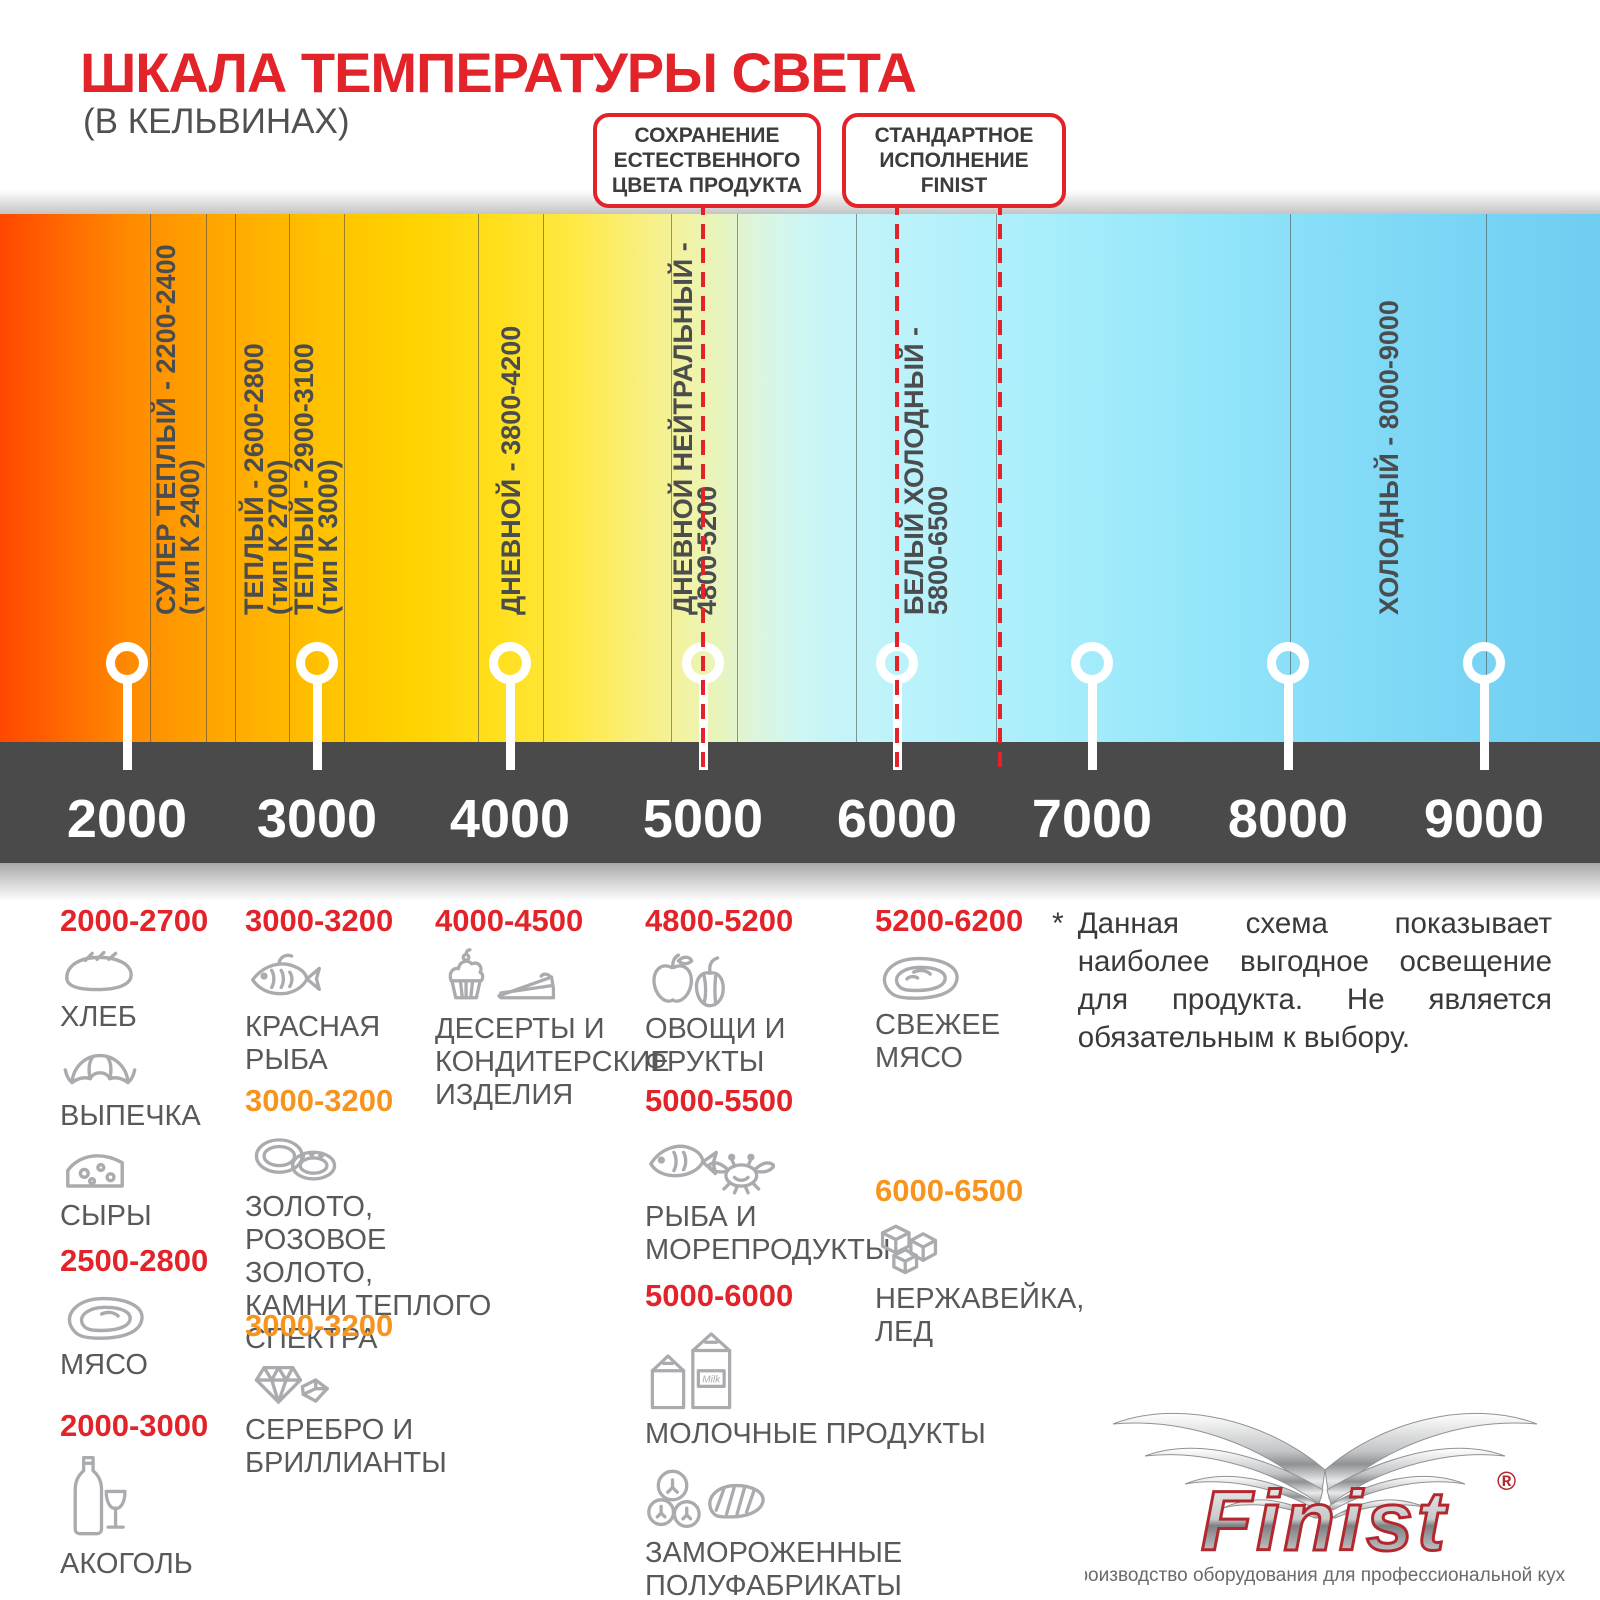 The image size is (1600, 1600). What do you see at coordinates (502, 974) in the screenshot?
I see `desserts-icon` at bounding box center [502, 974].